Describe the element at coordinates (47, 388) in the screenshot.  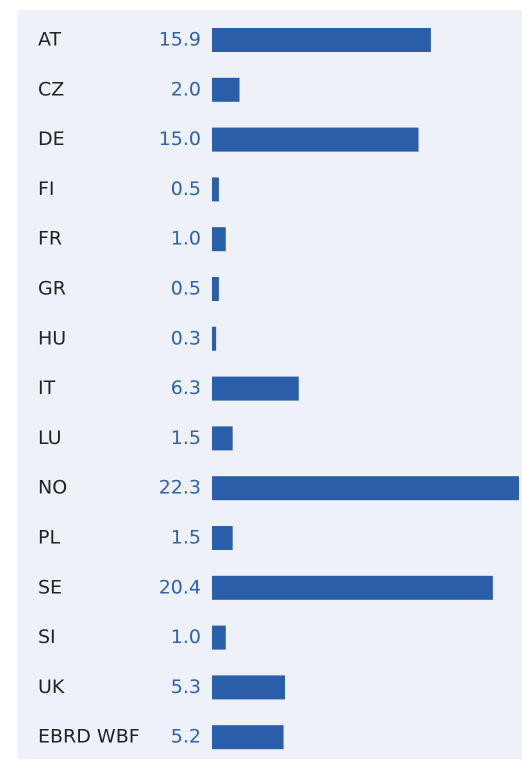
I see `category-label: IT` at that location.